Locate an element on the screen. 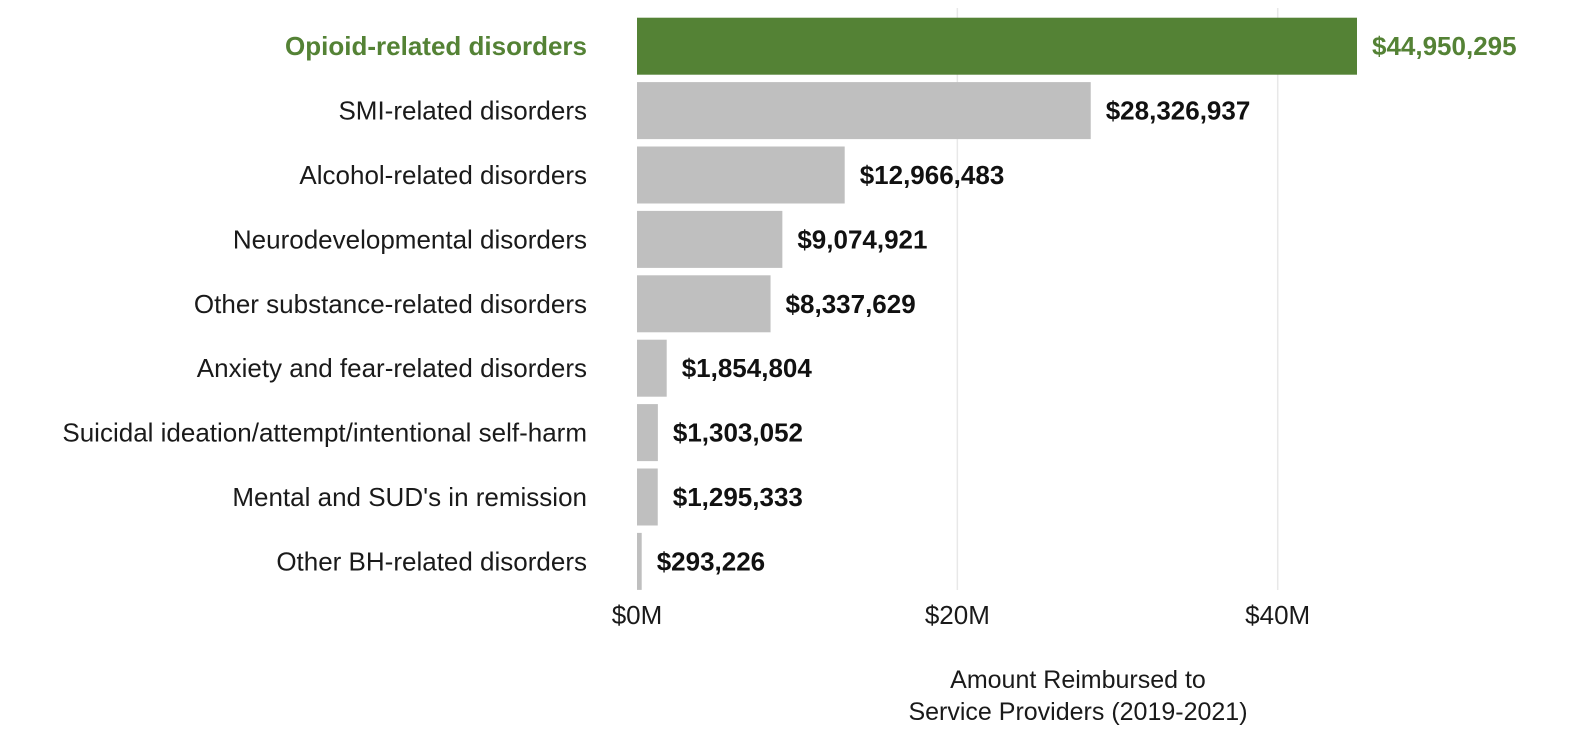  category-label: Alcohol-related disorders is located at coordinates (443, 175).